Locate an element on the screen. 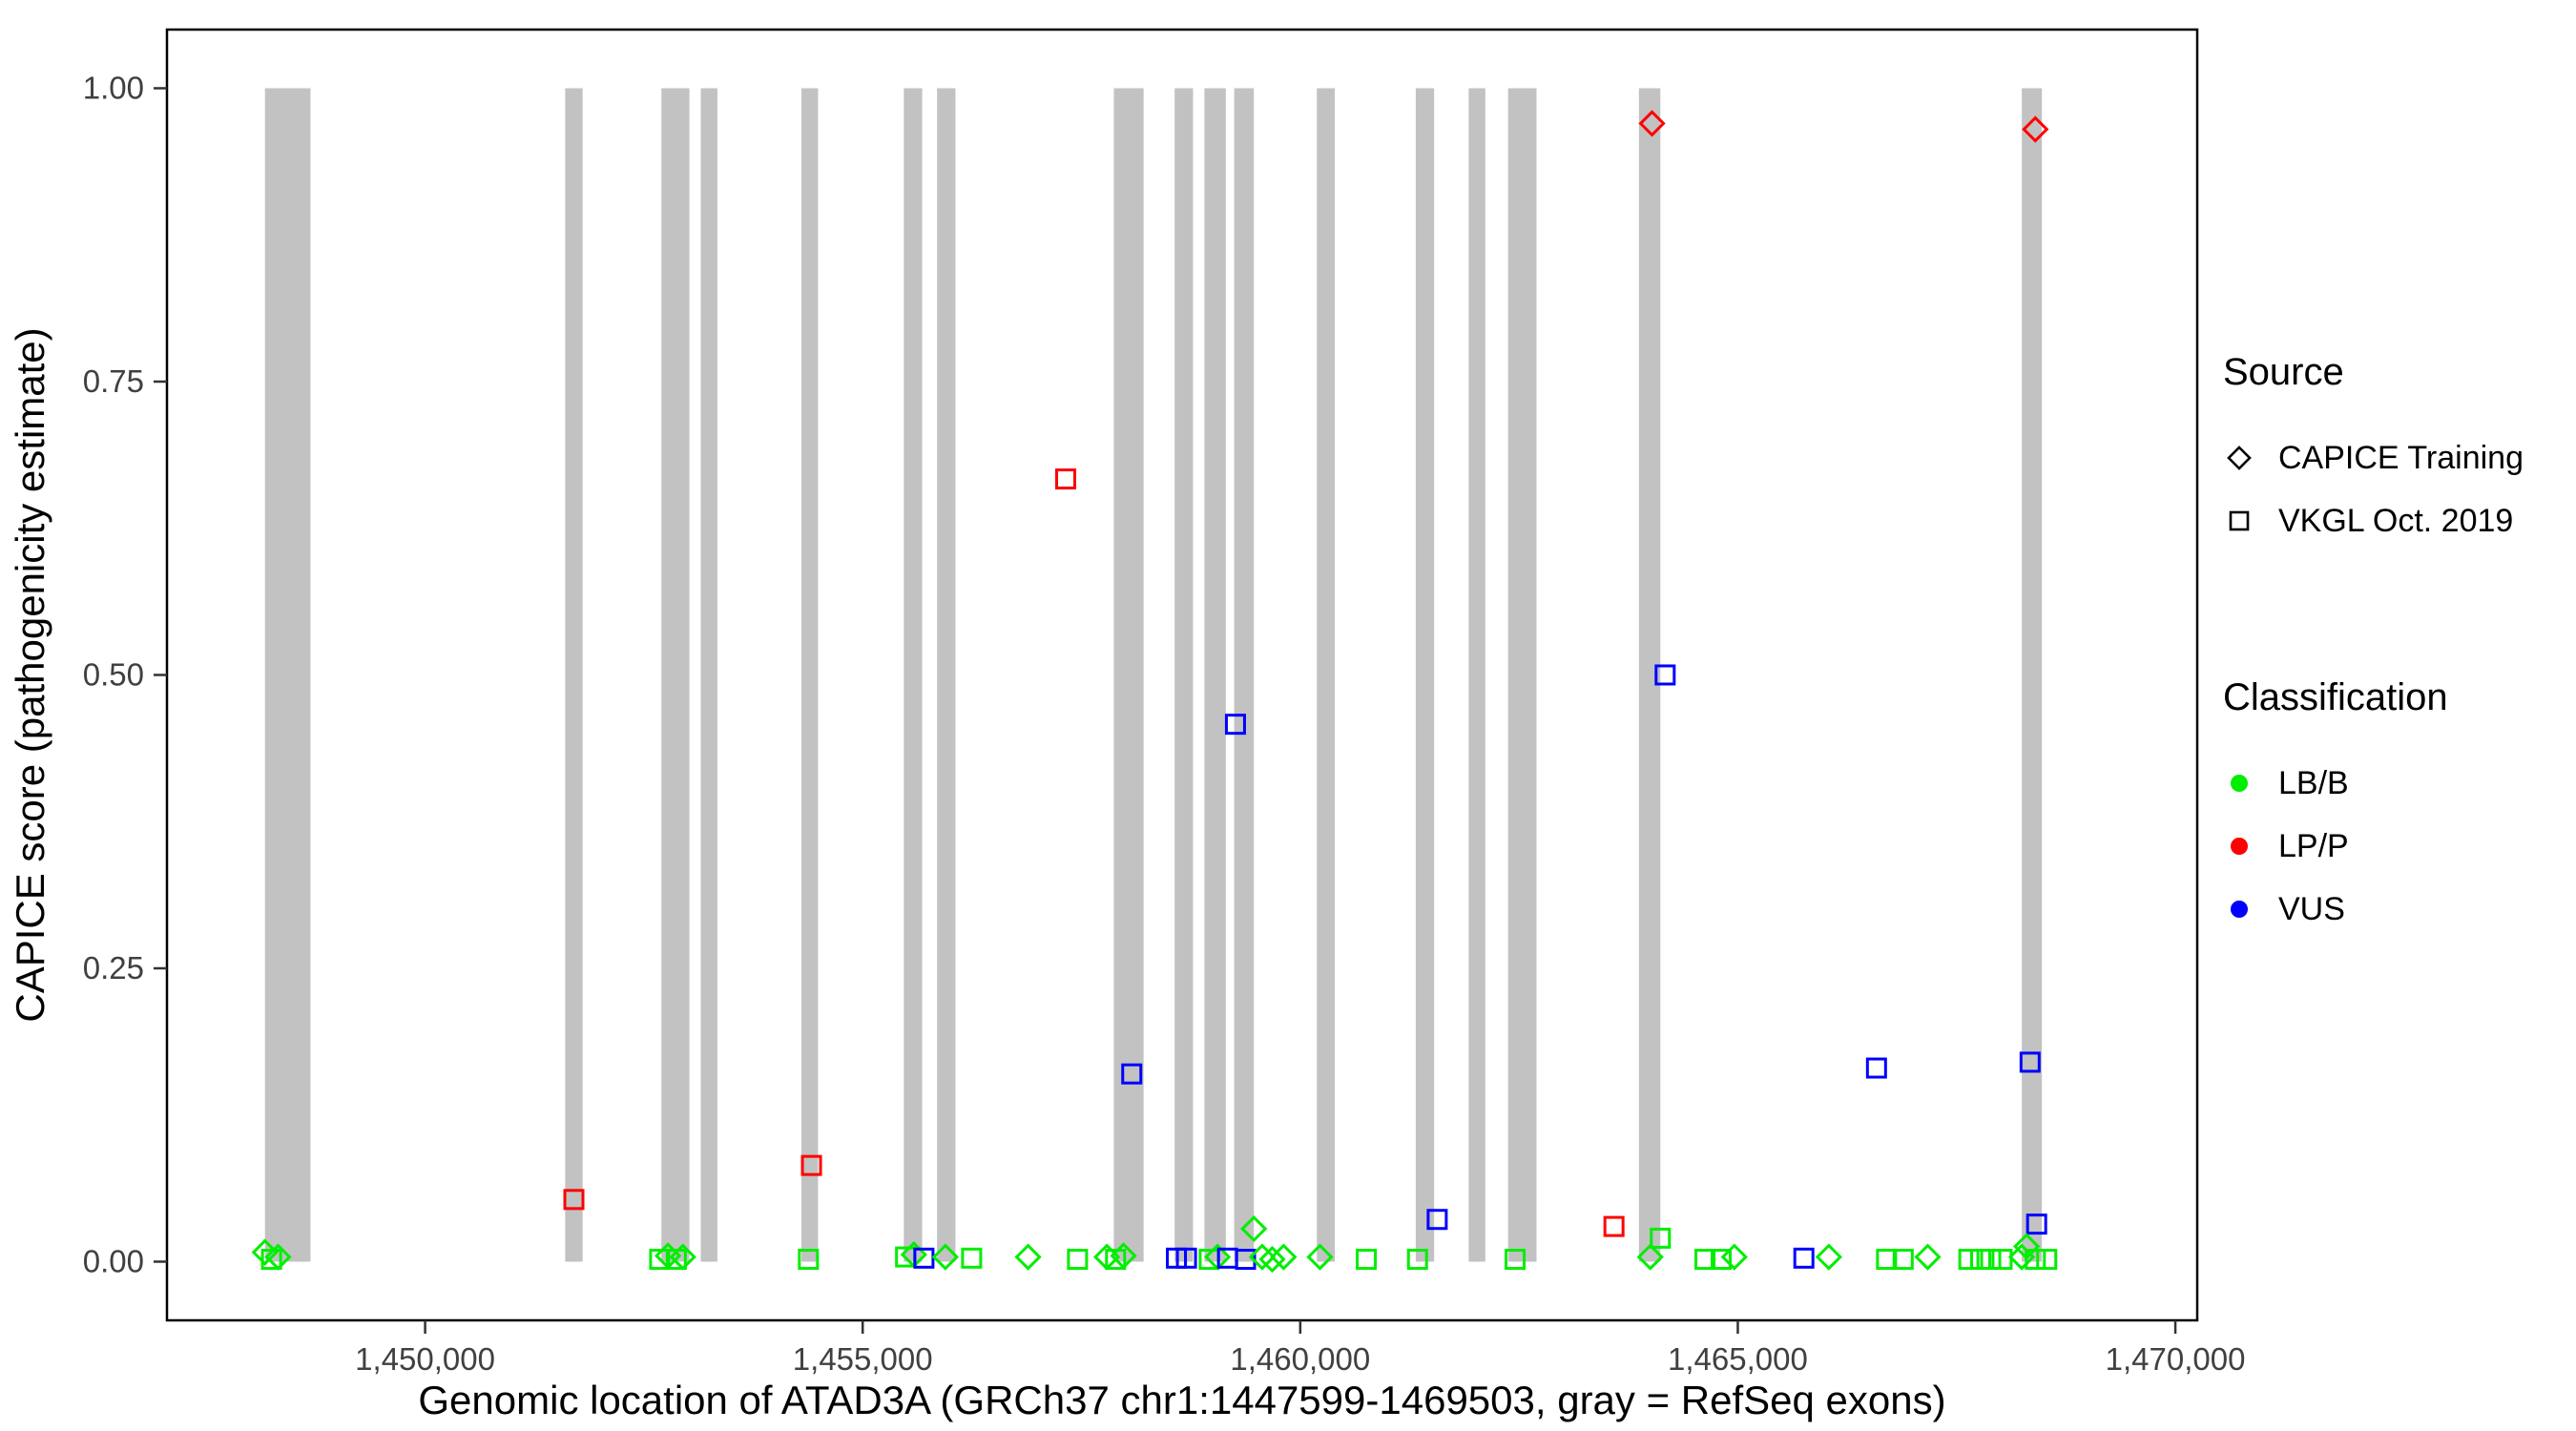 The image size is (2576, 1431). lbb-color-dot-icon is located at coordinates (2239, 783).